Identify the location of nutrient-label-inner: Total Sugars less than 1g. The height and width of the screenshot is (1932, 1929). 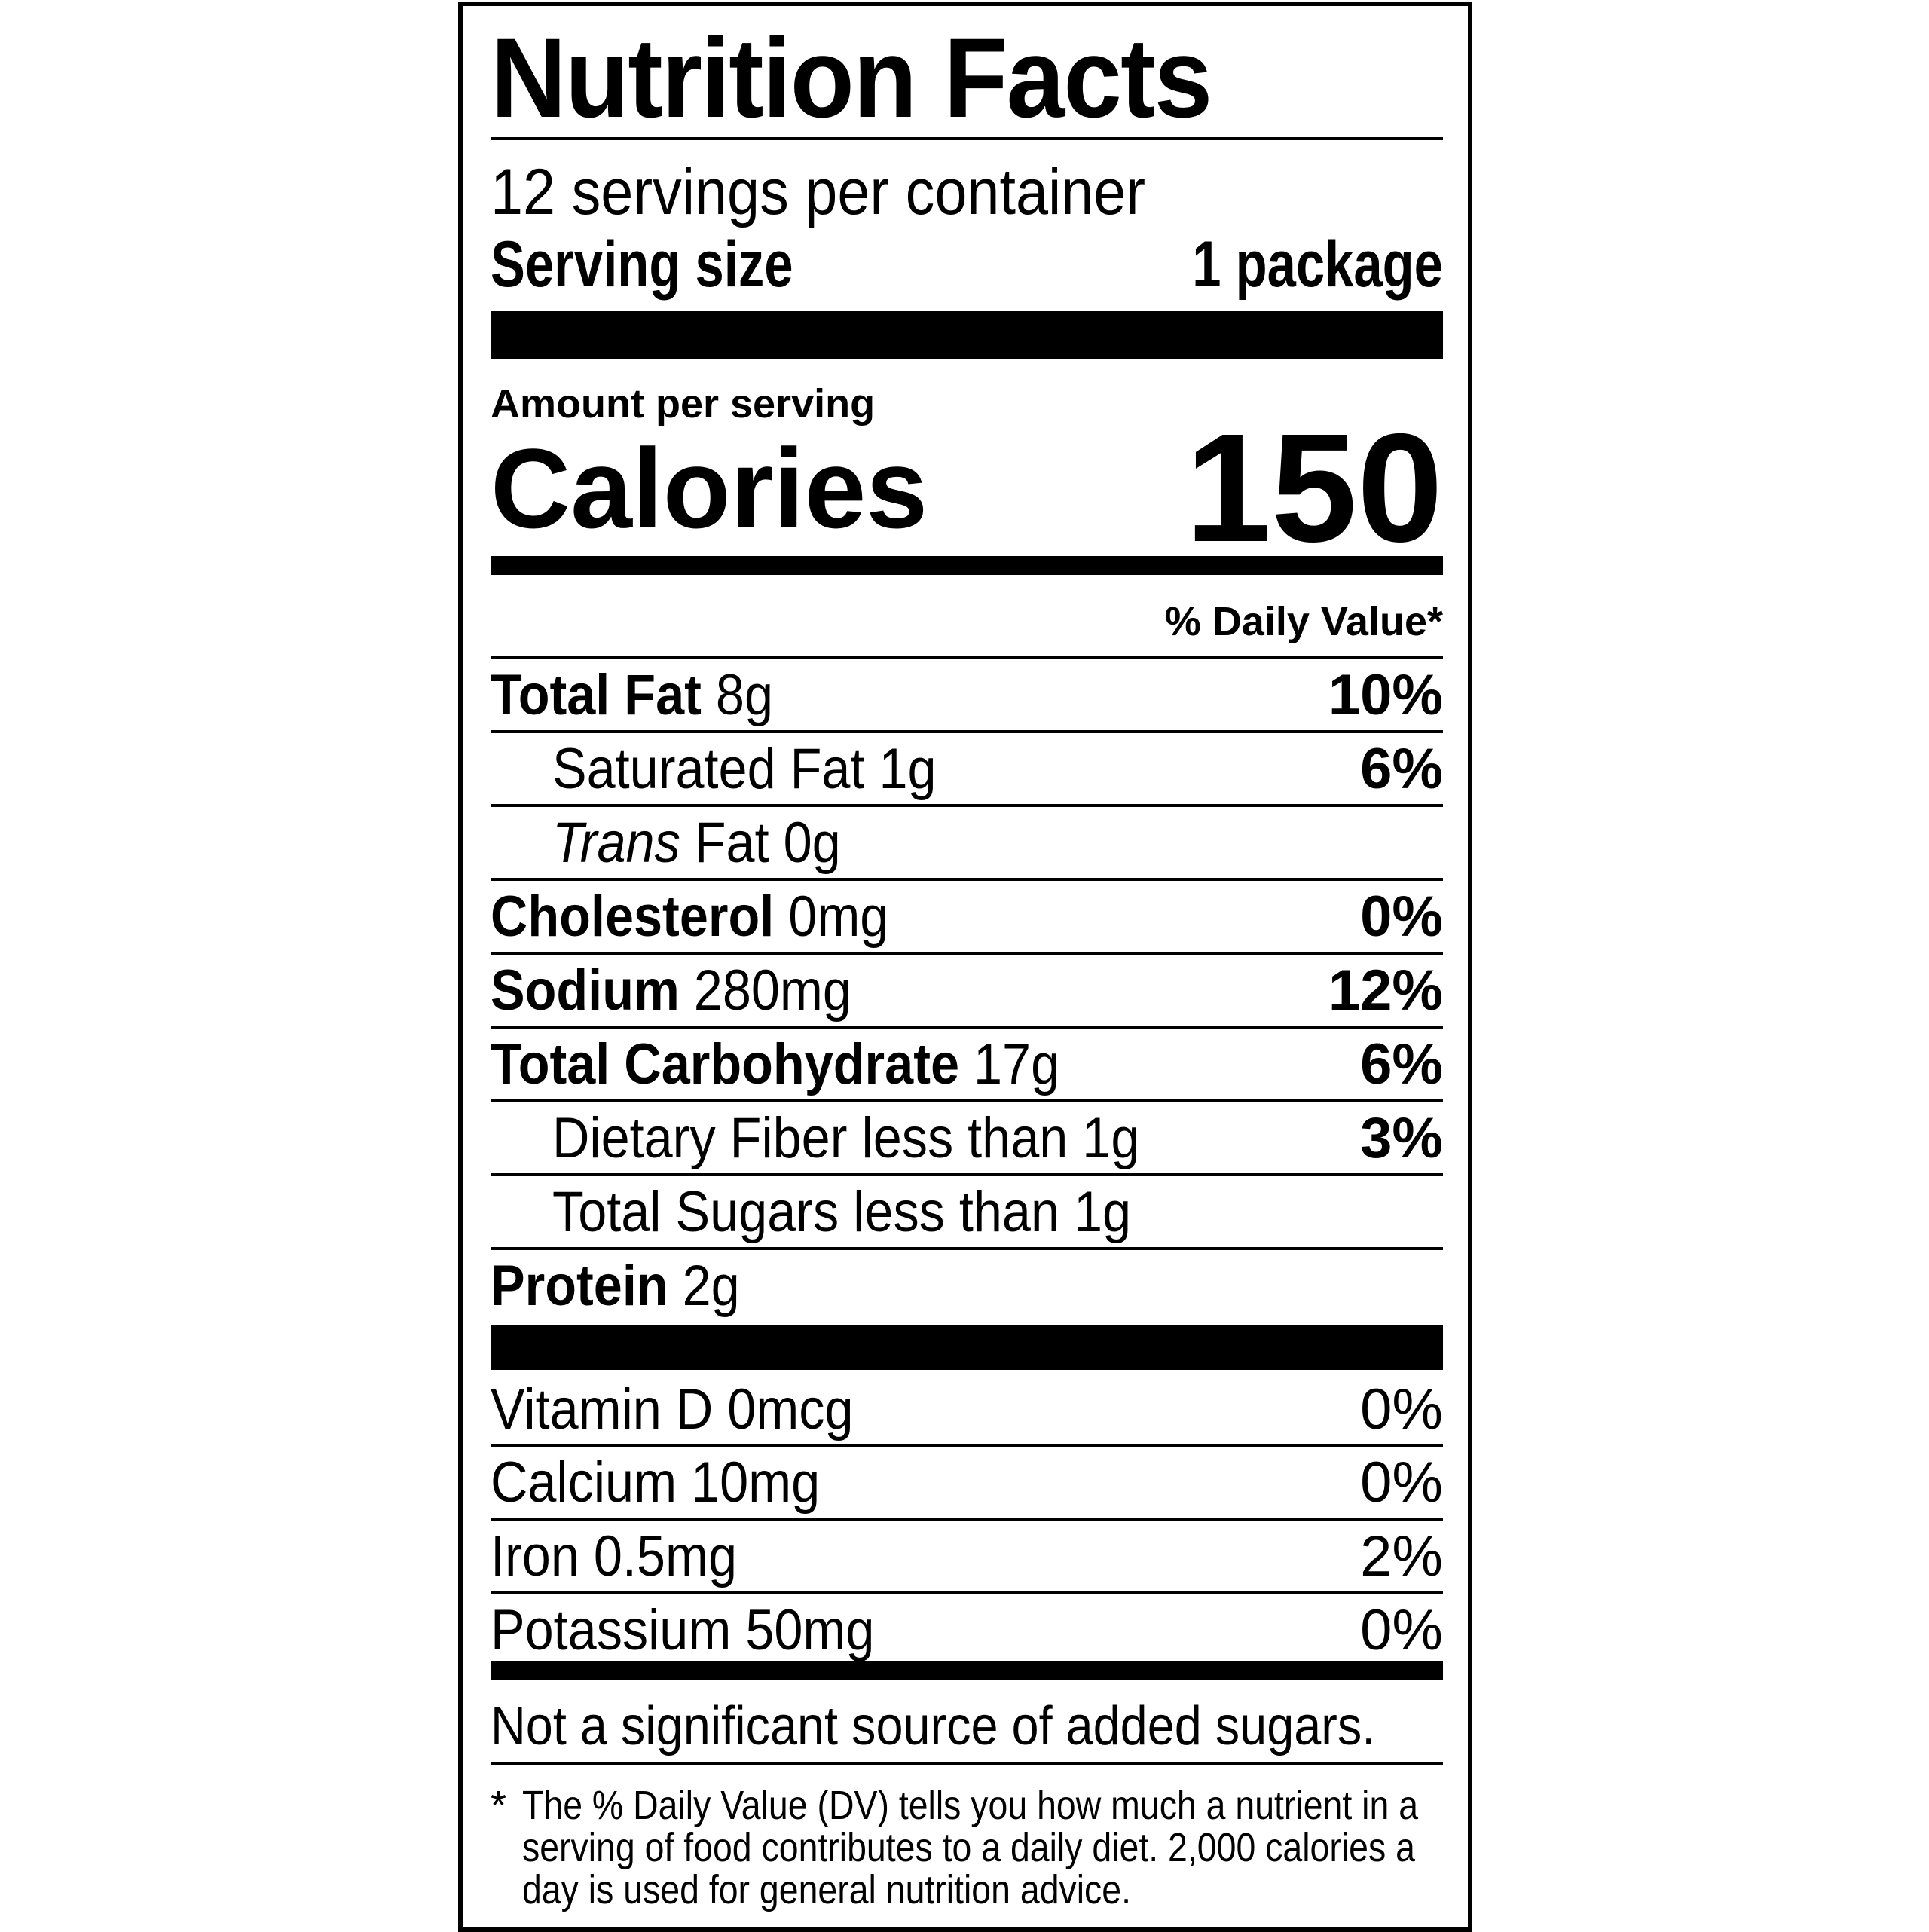
(841, 1212).